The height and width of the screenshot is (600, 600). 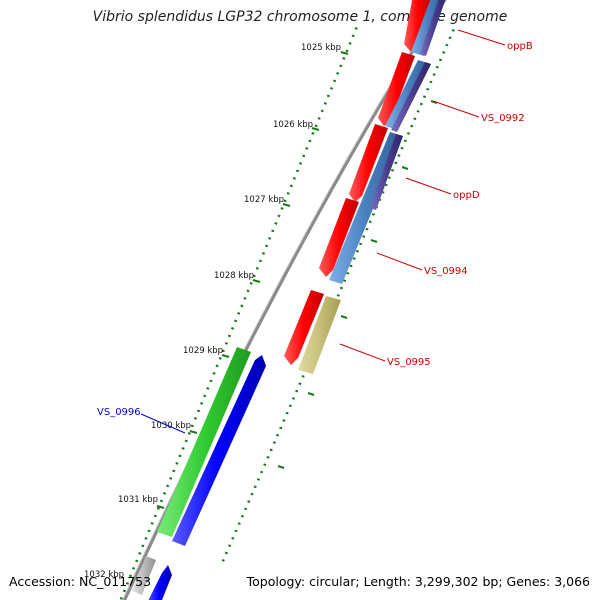 I want to click on callout-oppD: oppD, so click(x=442, y=189).